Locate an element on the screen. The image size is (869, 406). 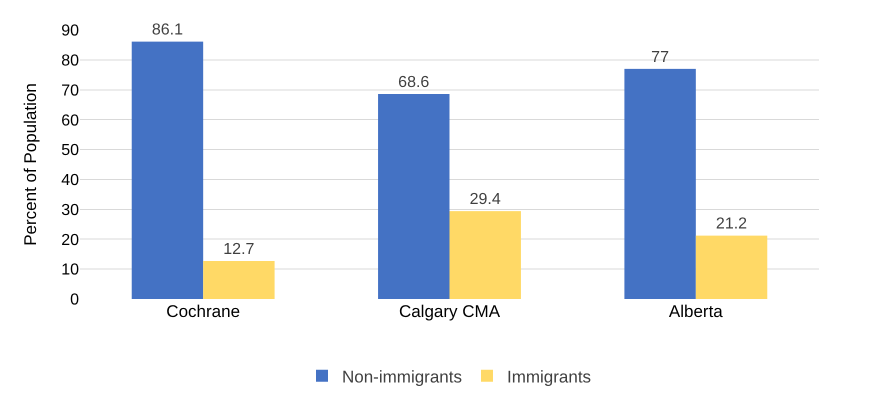
data-label: 12.7 is located at coordinates (239, 249).